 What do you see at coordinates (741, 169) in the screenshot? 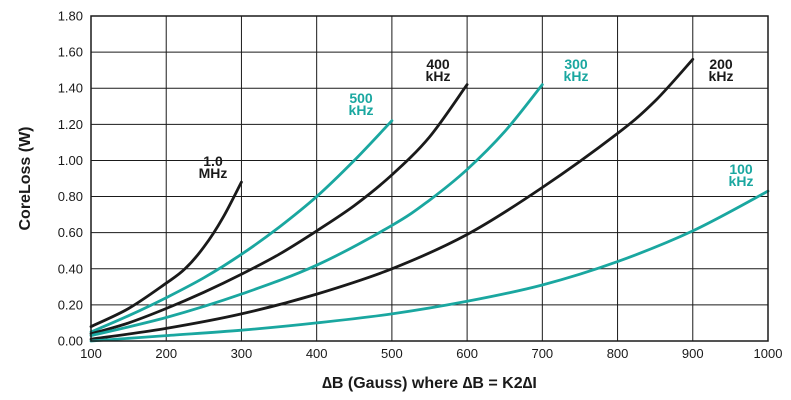
I see `curve-label: 100` at bounding box center [741, 169].